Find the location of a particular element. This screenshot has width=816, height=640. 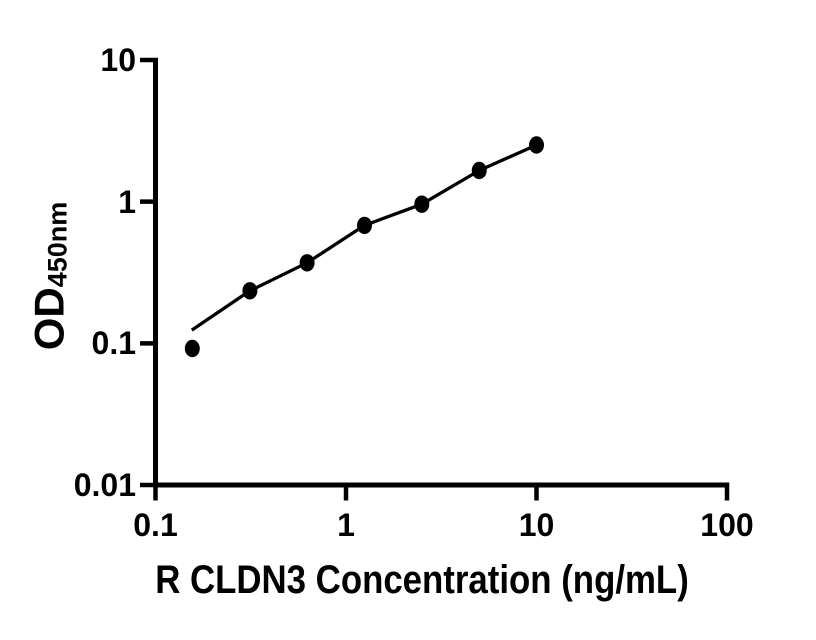

x-tick-label: 10 is located at coordinates (536, 525).